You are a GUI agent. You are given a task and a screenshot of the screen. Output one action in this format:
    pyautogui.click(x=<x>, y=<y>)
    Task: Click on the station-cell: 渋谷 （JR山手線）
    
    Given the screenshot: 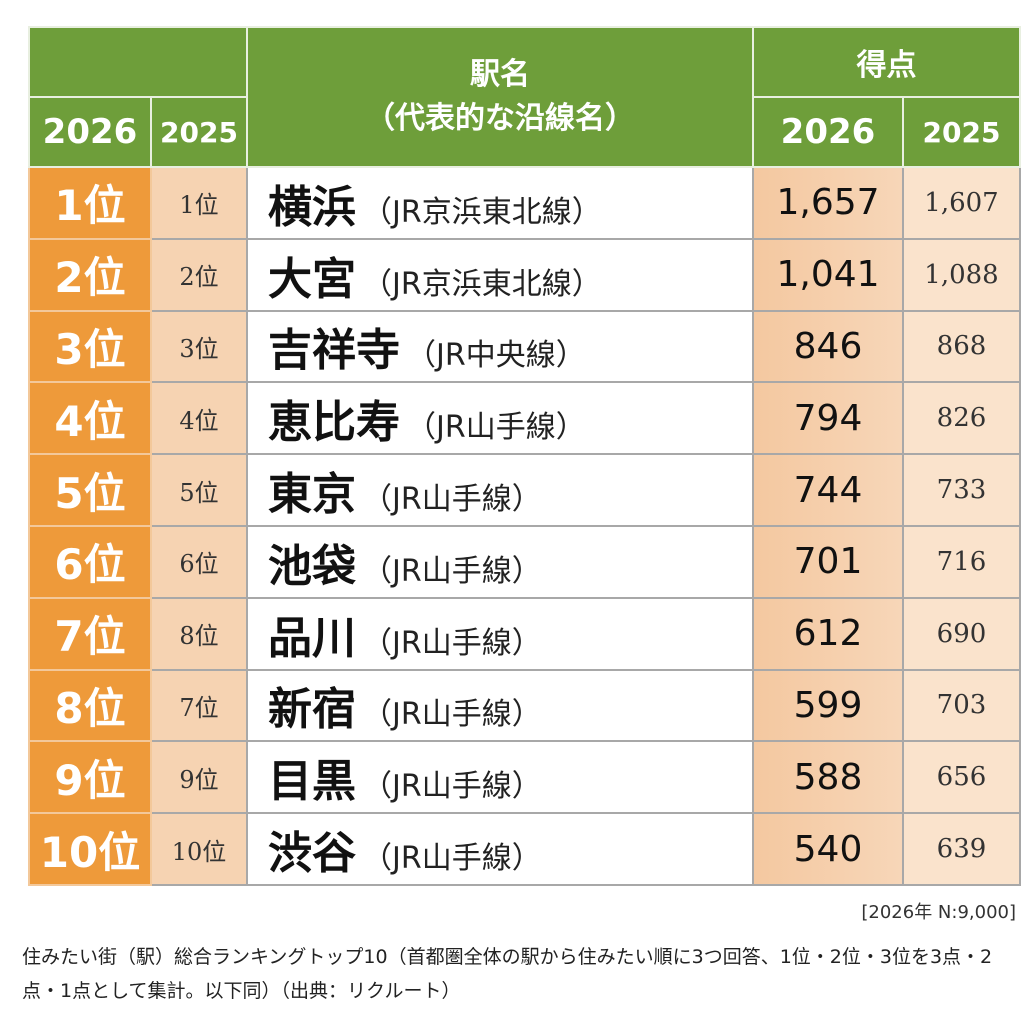 What is the action you would take?
    pyautogui.click(x=500, y=849)
    